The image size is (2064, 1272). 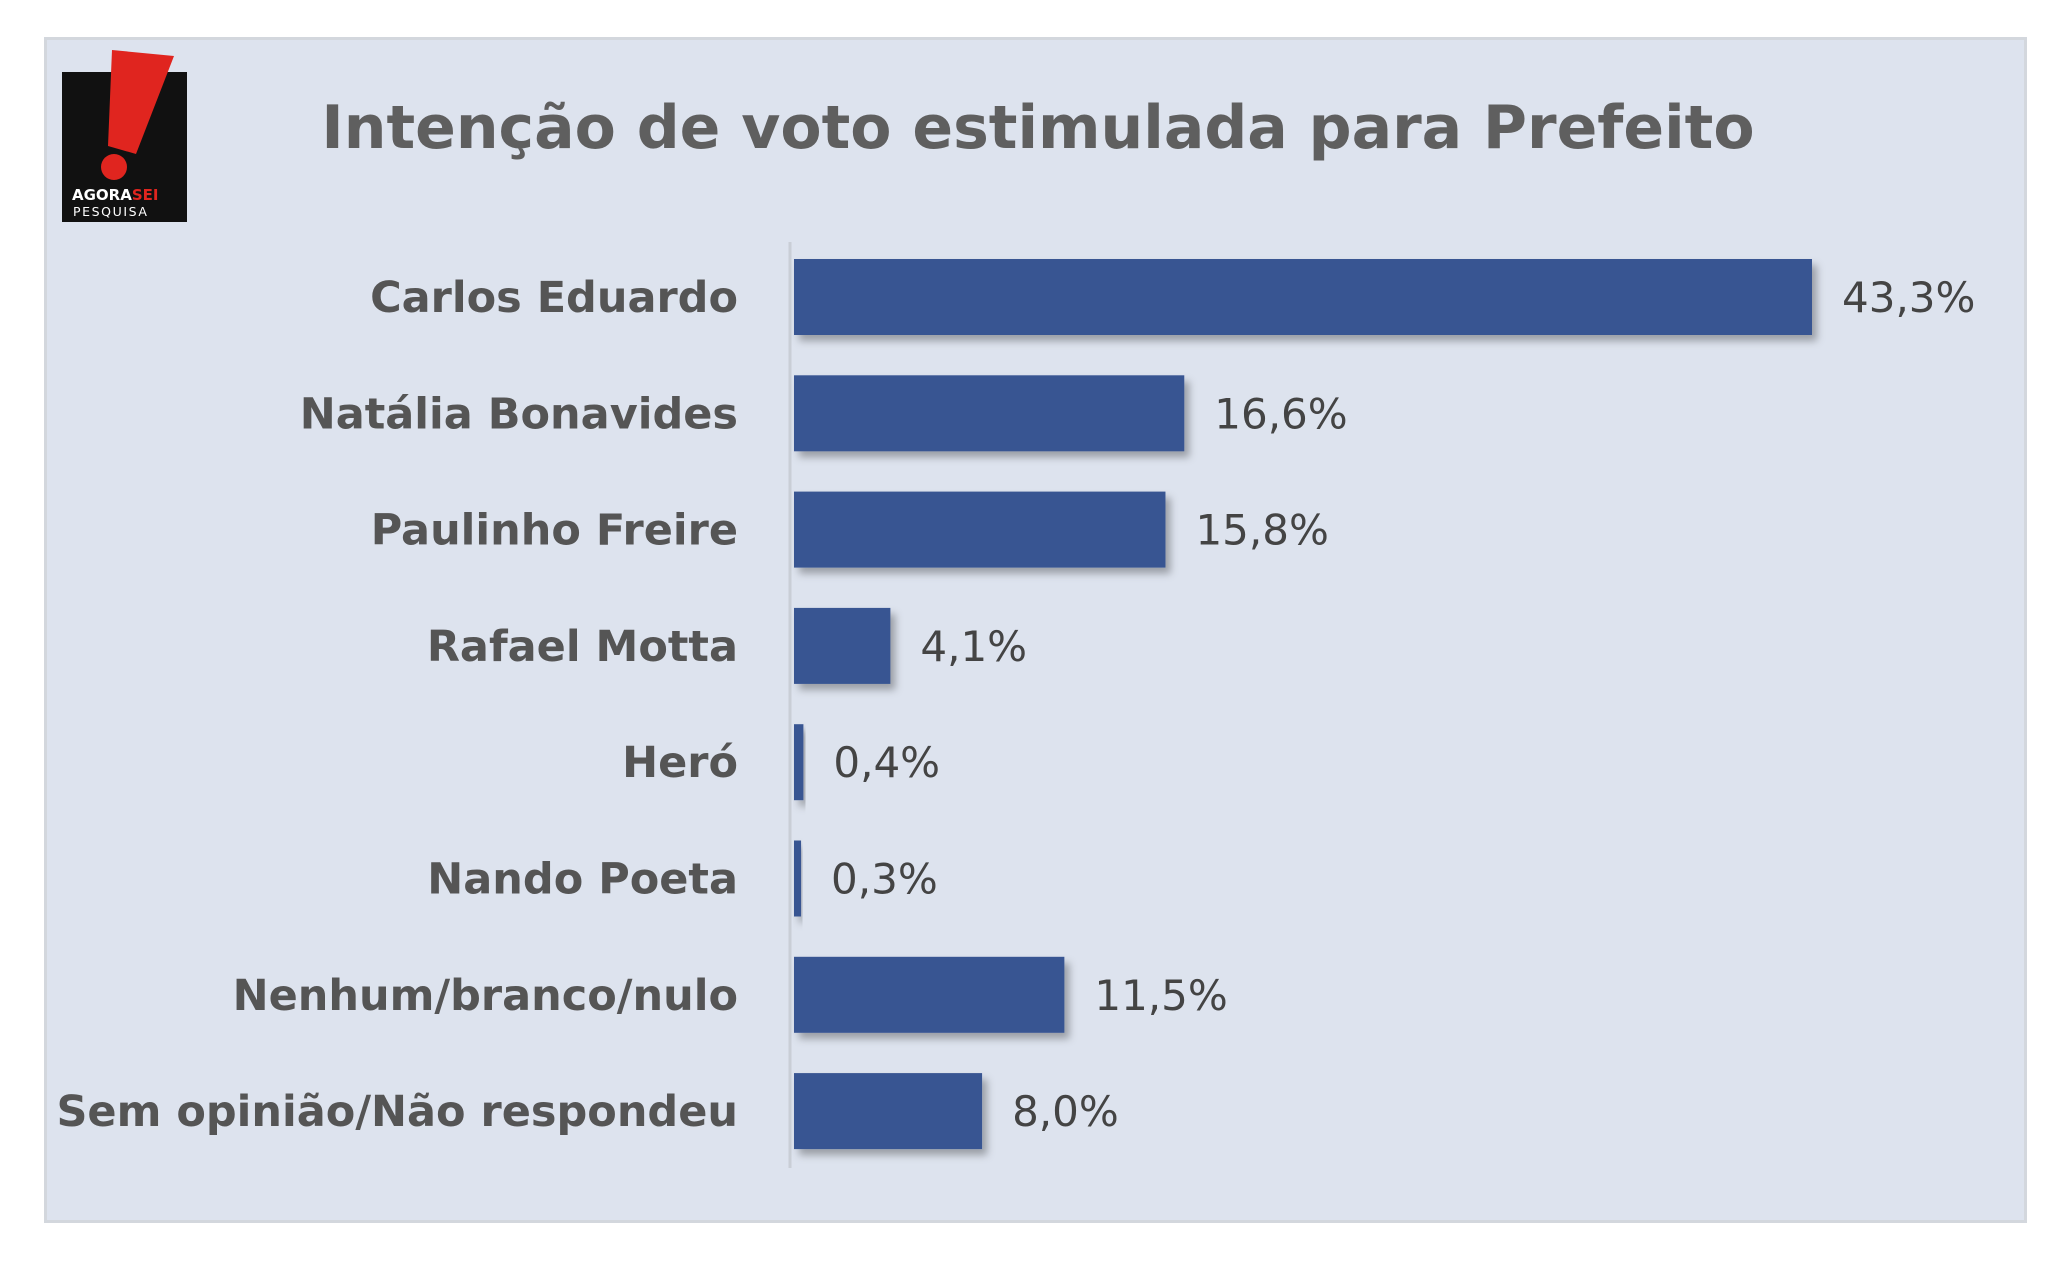 I want to click on value-label: 8,0%, so click(x=1065, y=1111).